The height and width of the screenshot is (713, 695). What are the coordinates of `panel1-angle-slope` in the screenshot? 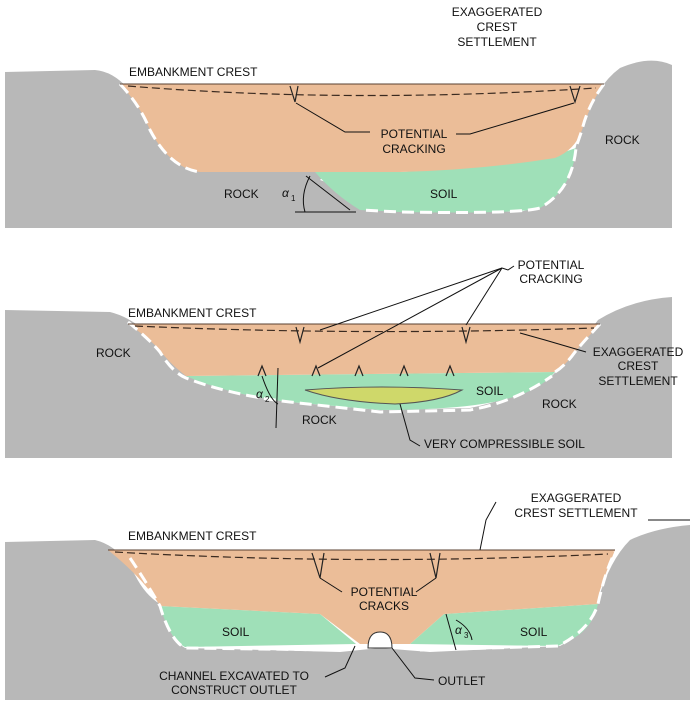 It's located at (328, 193).